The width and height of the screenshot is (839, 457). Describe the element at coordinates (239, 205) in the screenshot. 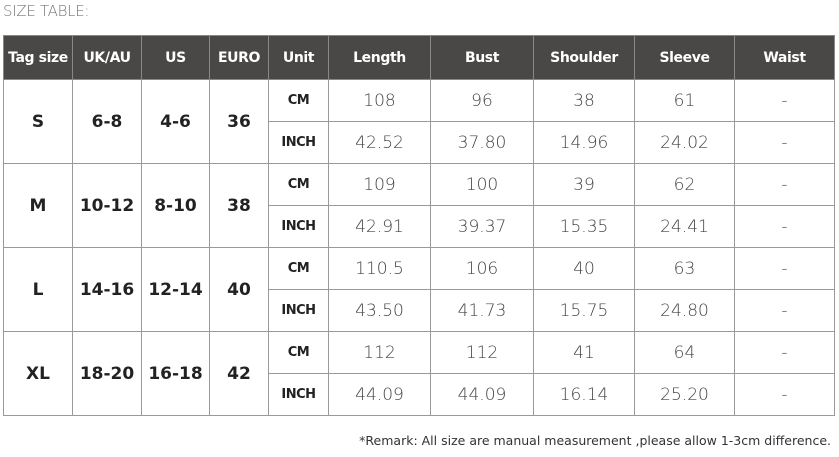

I see `euro-cell: 38` at that location.